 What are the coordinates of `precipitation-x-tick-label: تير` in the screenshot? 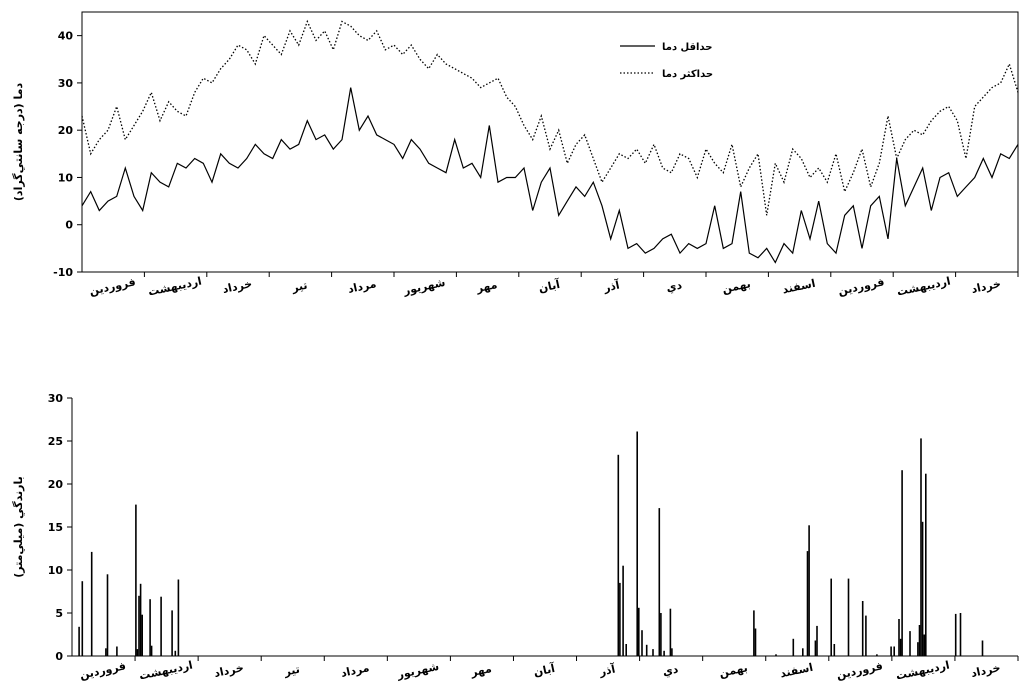 It's located at (291, 671).